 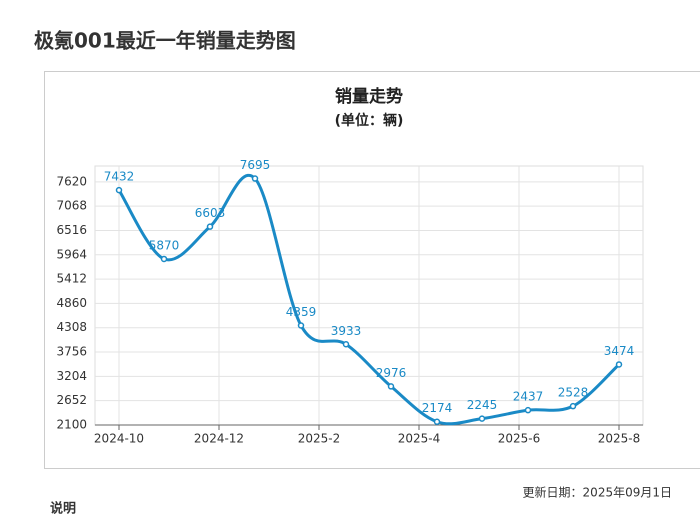 I want to click on value-label: 7432, so click(x=119, y=177).